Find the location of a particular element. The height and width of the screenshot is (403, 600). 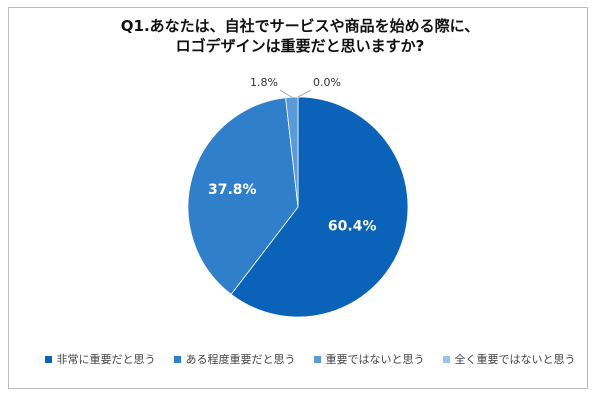

legend-item: 重要ではないと思う is located at coordinates (369, 359).